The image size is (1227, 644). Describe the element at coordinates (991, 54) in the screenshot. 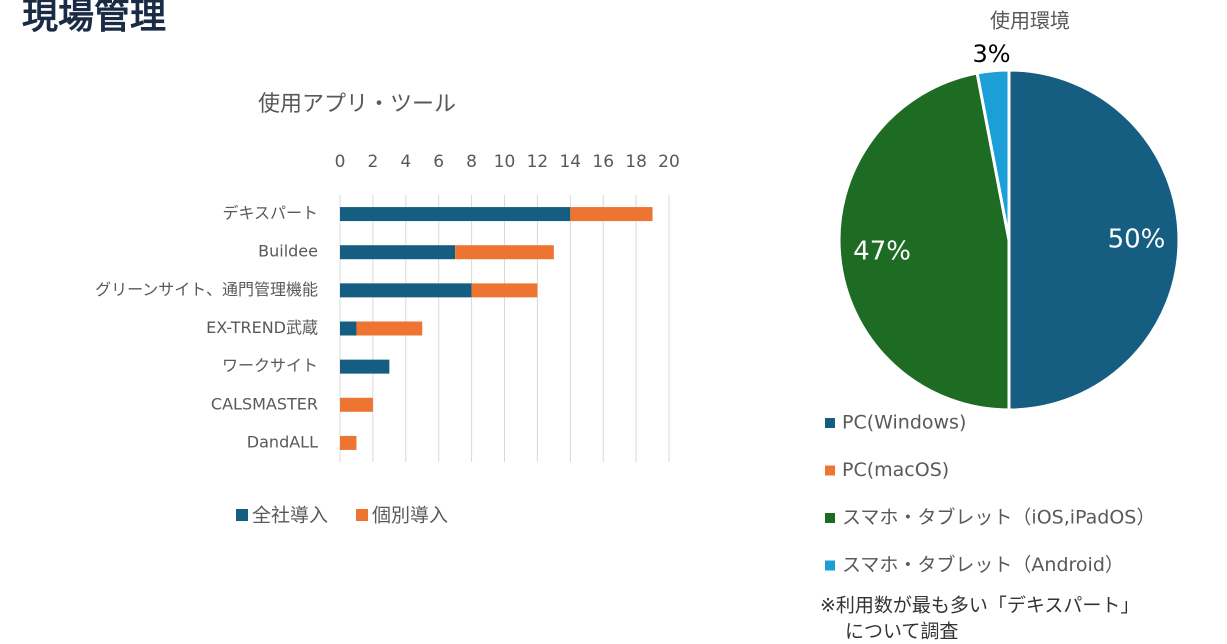

I see `data-label: 3%` at that location.